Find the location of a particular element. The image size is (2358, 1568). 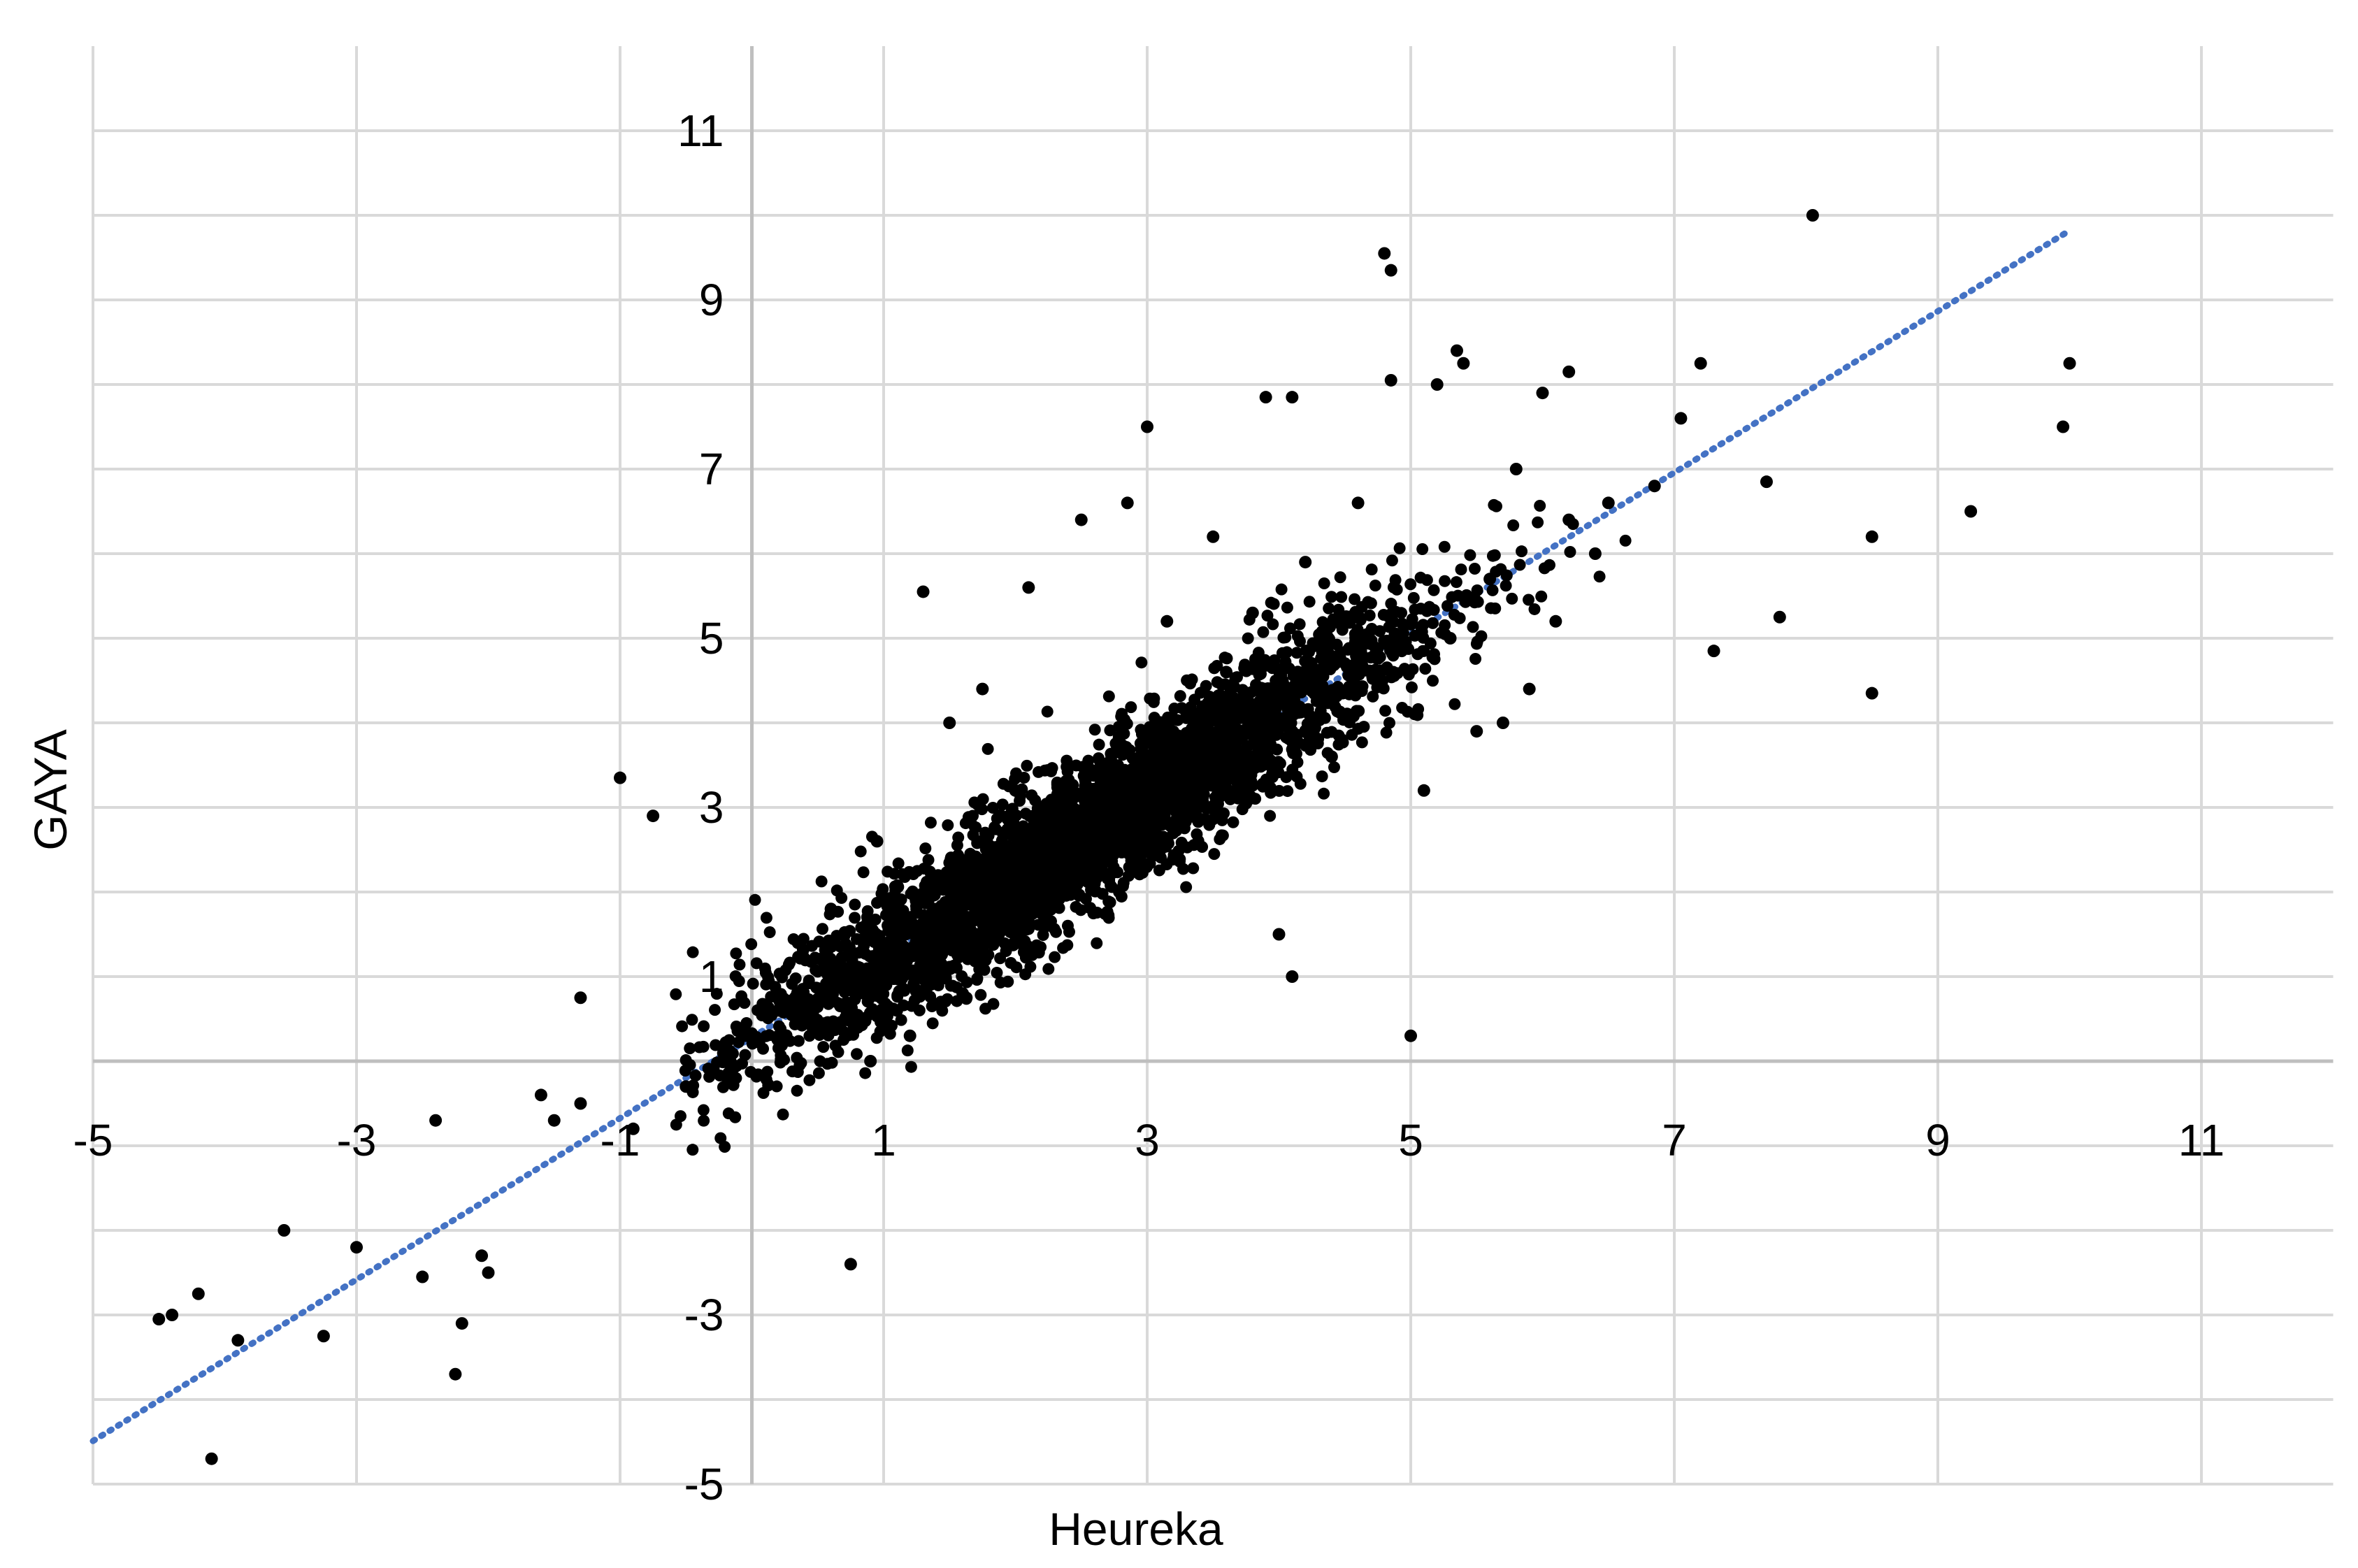

y-tick-label: 11 is located at coordinates (700, 131).